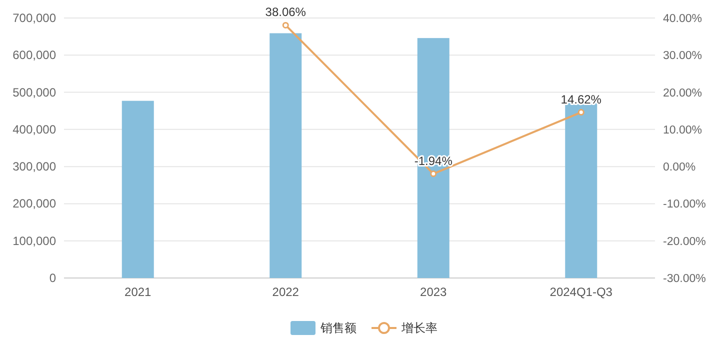 This screenshot has height=339, width=728. What do you see at coordinates (285, 12) in the screenshot?
I see `data-label: 38.06%` at bounding box center [285, 12].